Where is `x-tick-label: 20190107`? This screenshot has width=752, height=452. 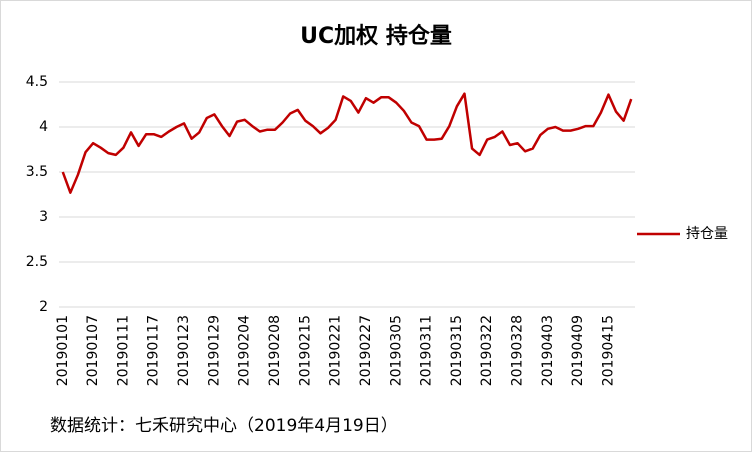 x-tick-label: 20190107 is located at coordinates (93, 350).